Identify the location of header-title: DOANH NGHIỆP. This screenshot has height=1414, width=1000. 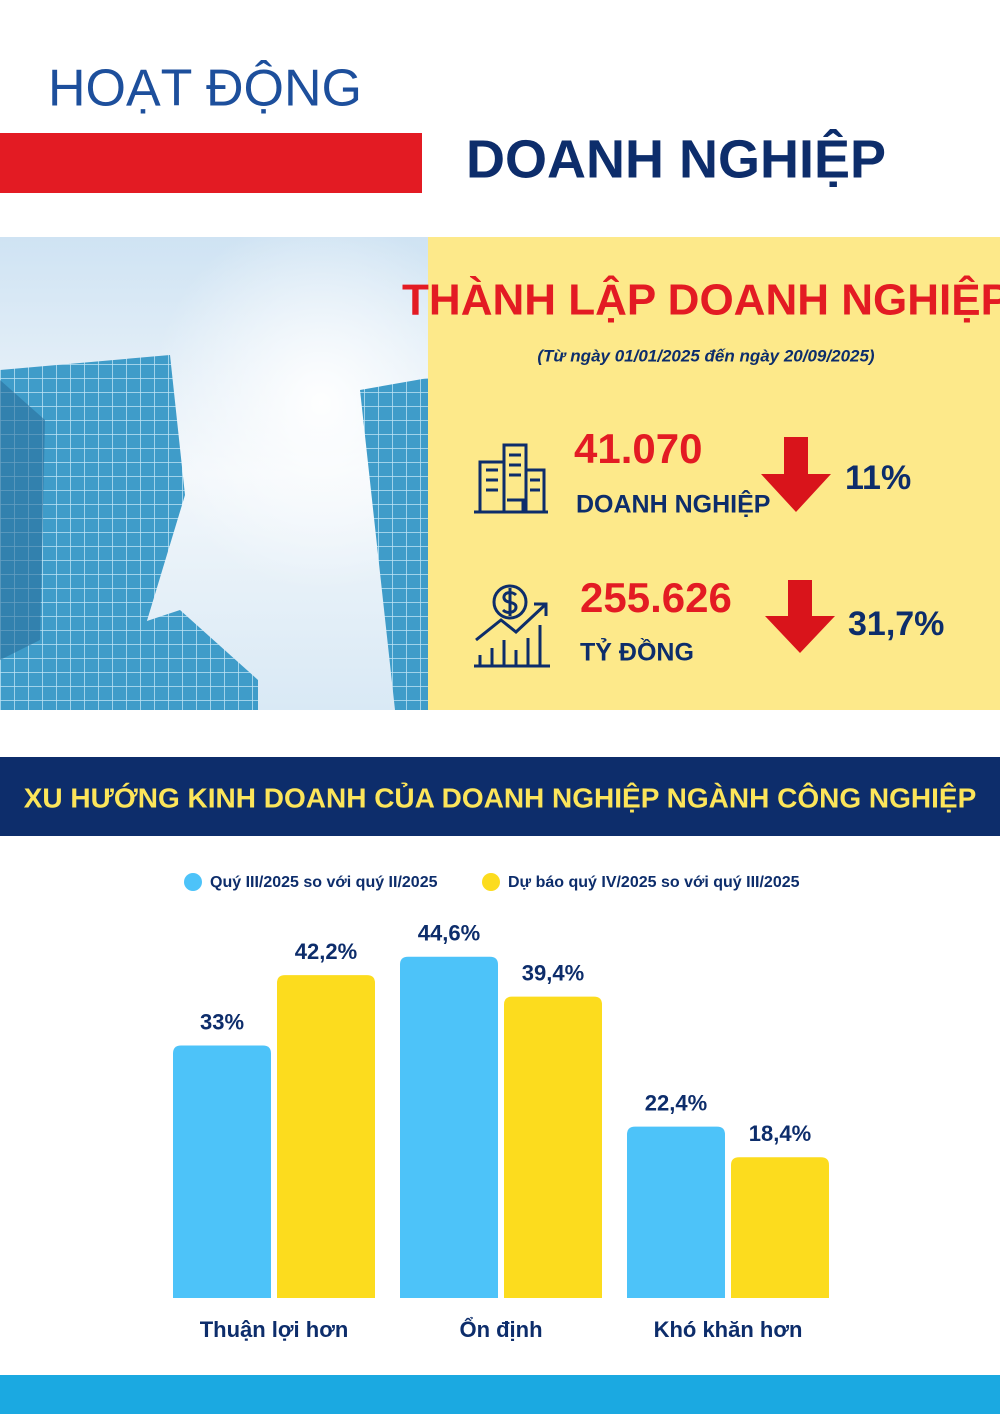
(676, 158).